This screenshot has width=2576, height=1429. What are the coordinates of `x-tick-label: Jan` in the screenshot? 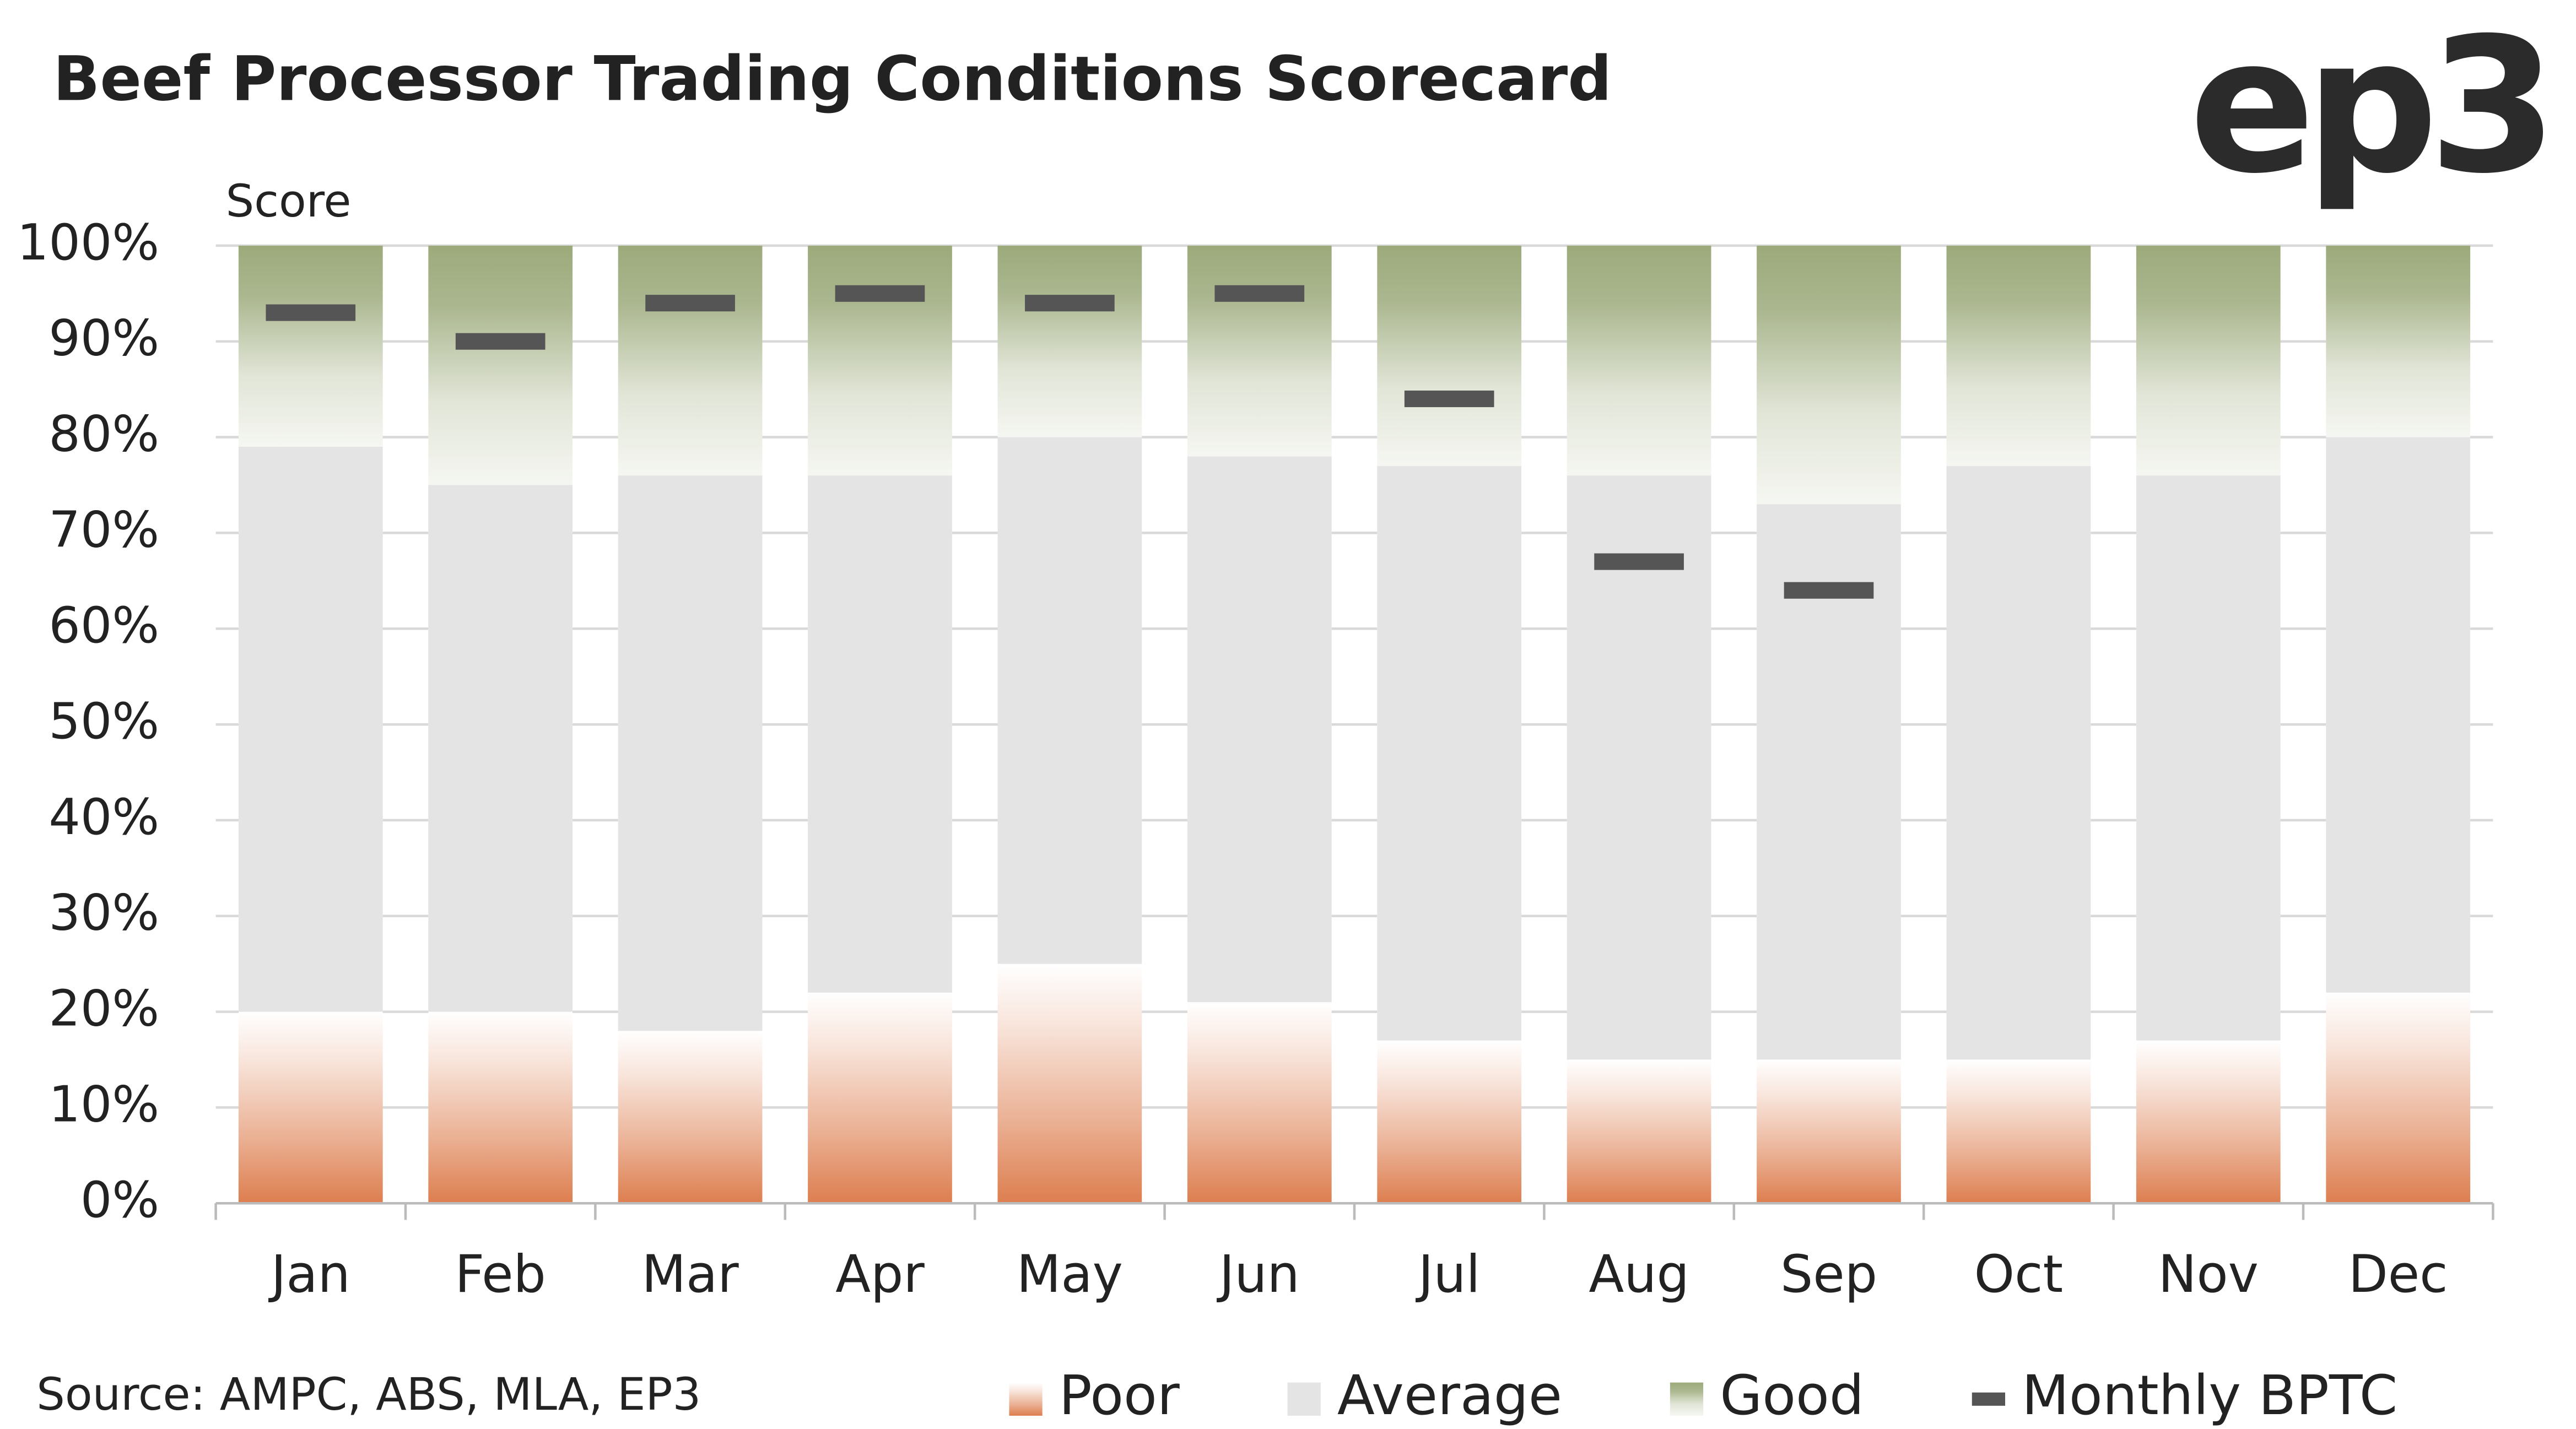 It's located at (309, 1274).